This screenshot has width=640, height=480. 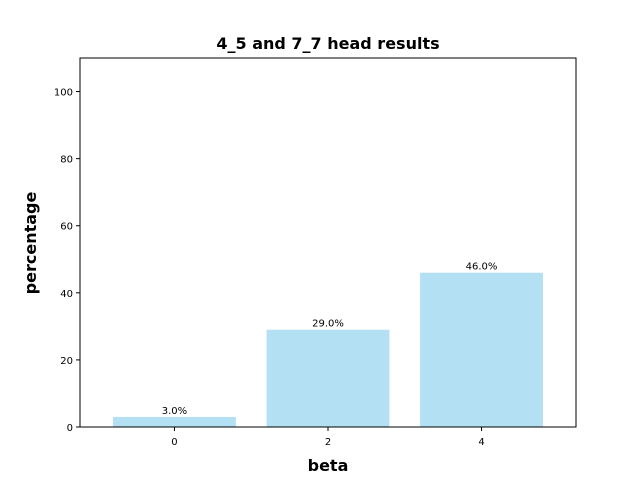 What do you see at coordinates (66, 294) in the screenshot?
I see `y-tick-label: 40` at bounding box center [66, 294].